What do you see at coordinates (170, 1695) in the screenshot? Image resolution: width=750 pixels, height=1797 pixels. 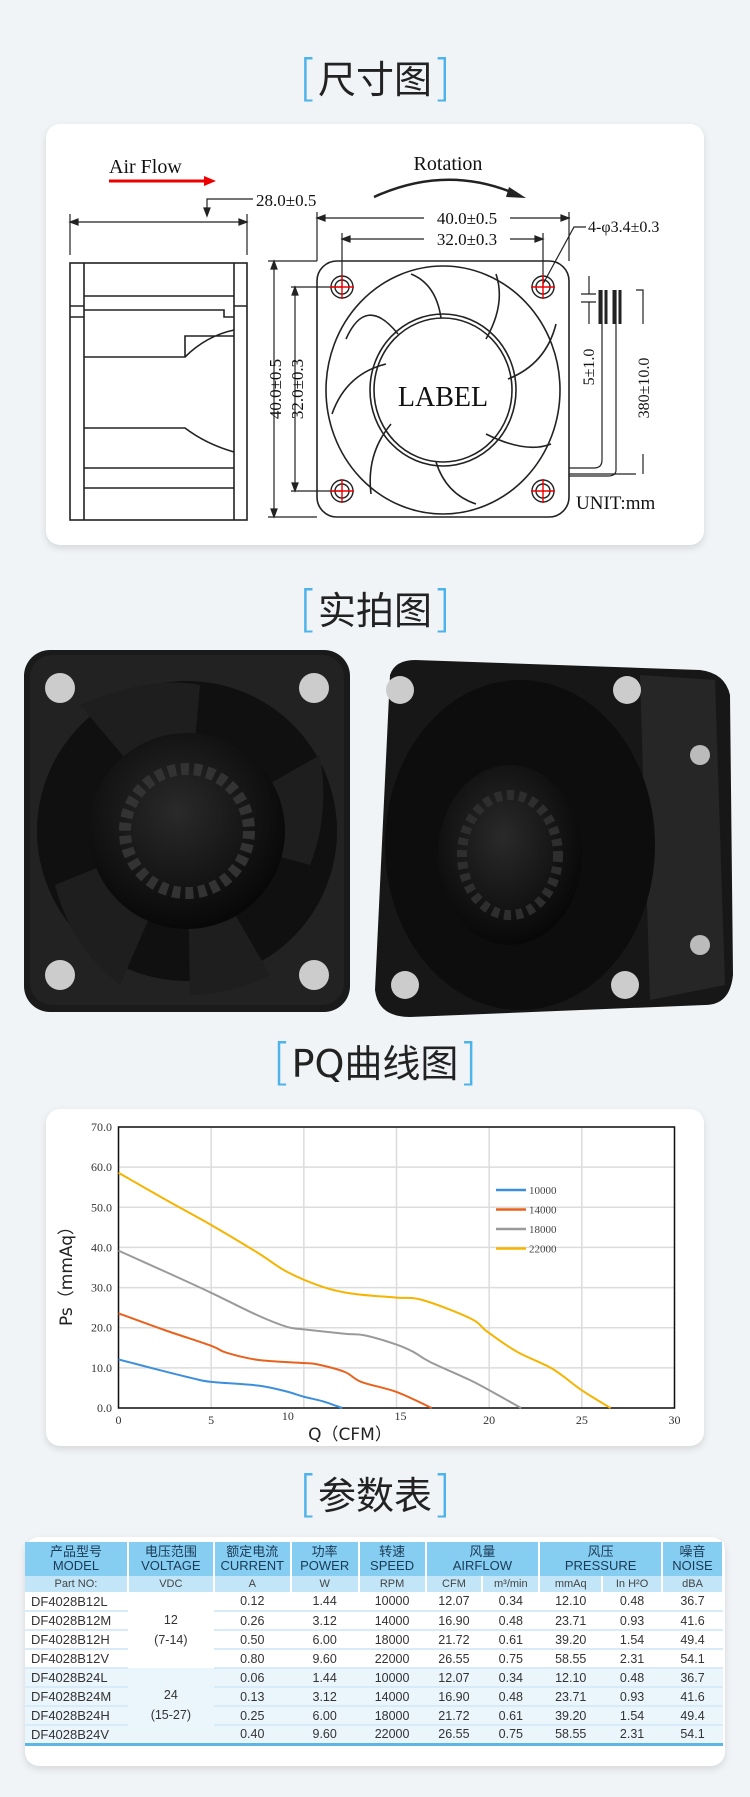 I see `voltage-nominal: 24` at bounding box center [170, 1695].